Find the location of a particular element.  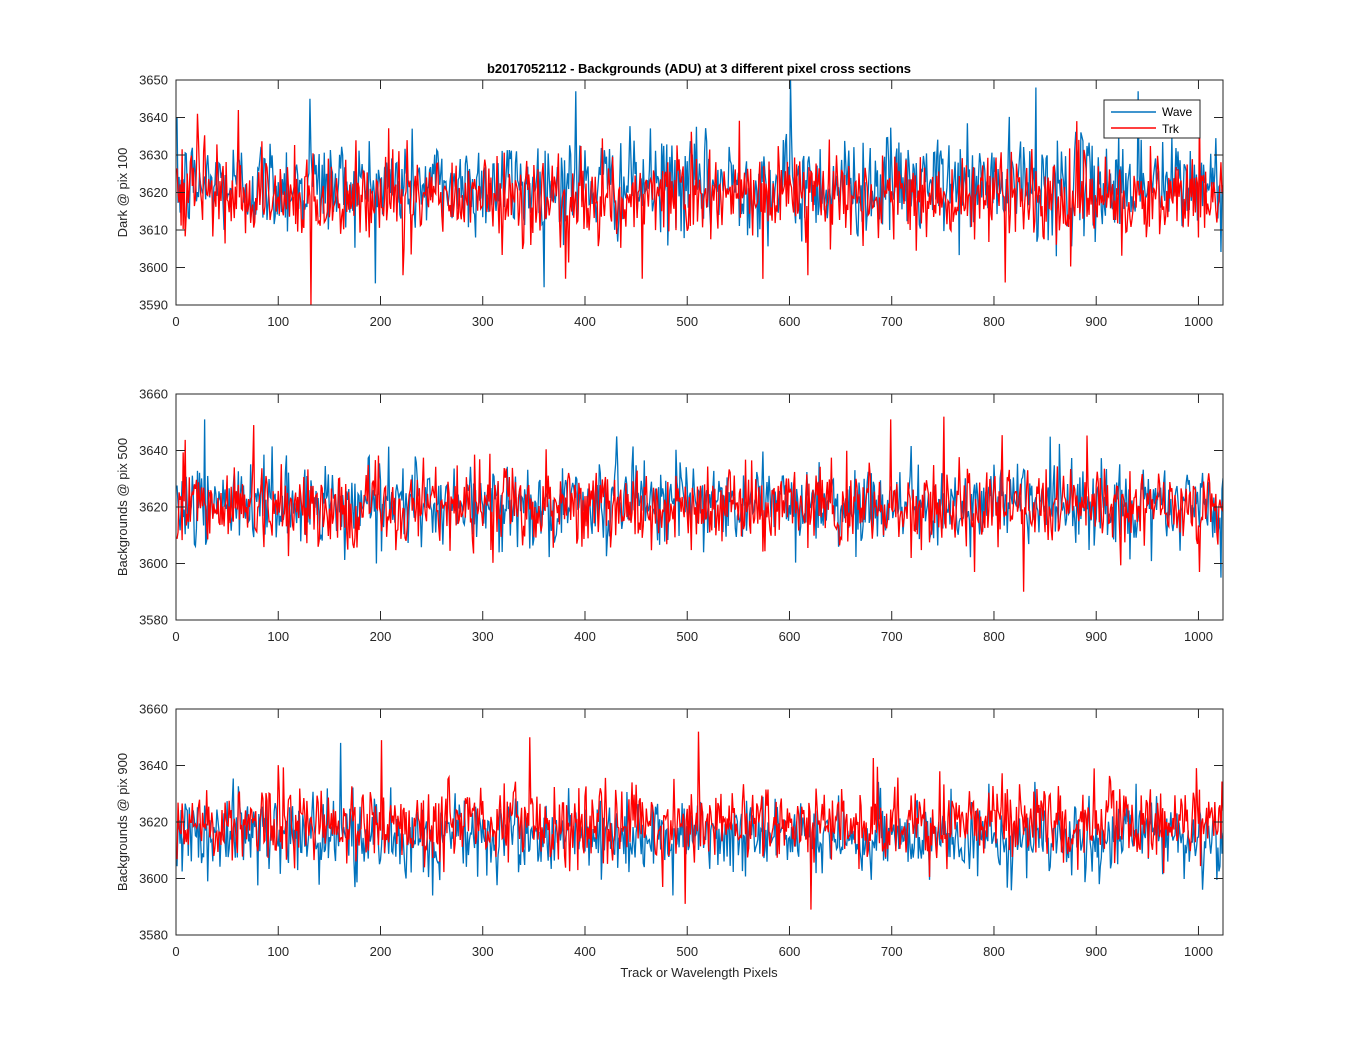

y-tick-label: 3630 is located at coordinates (153, 155).